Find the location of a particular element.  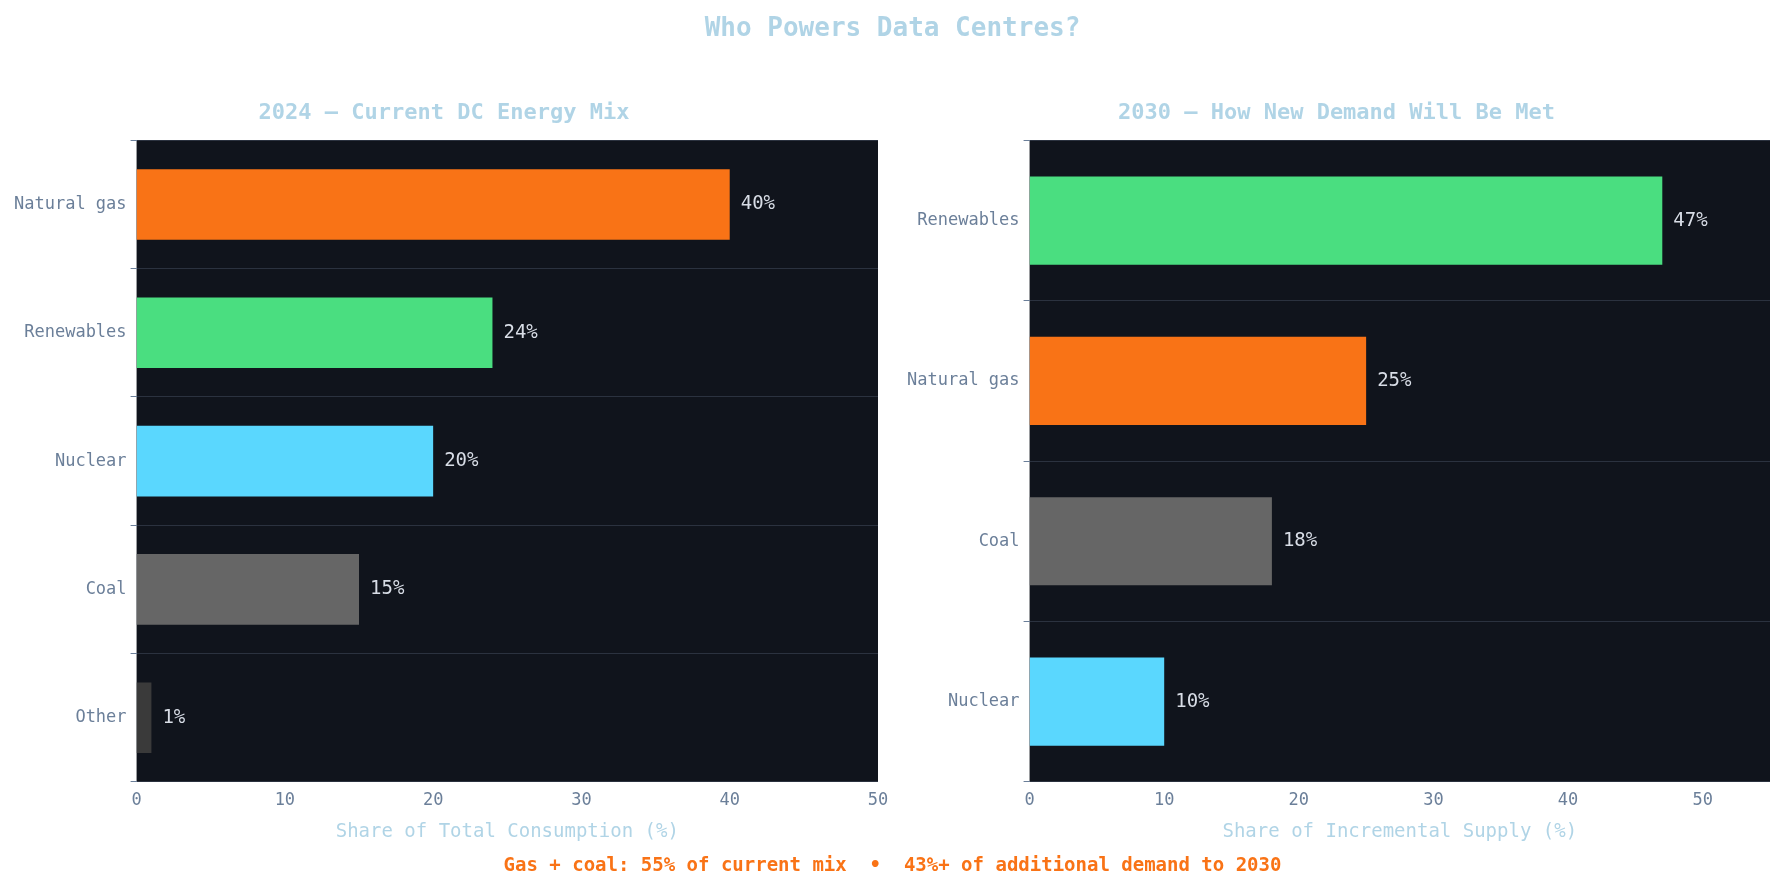

x-axis-title: Share of Incremental Supply (%) is located at coordinates (1400, 829).